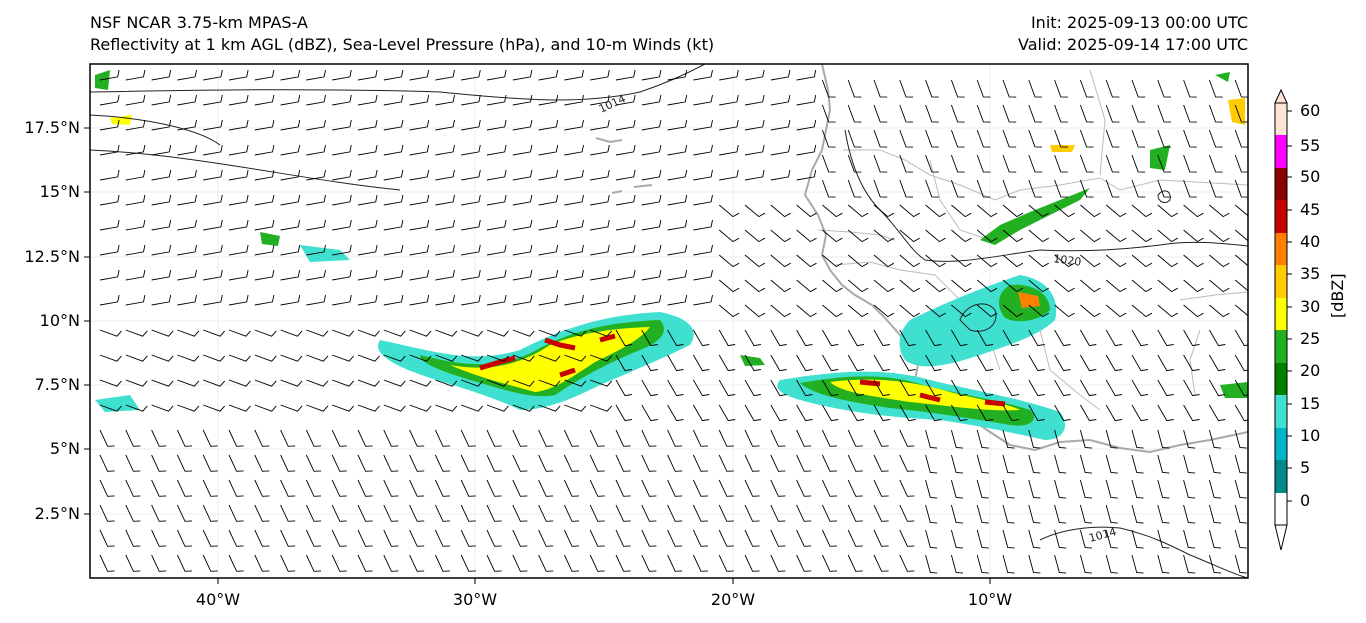 Image resolution: width=1366 pixels, height=623 pixels. I want to click on valid-time: Valid: 2025-09-14 17:00 UTC, so click(1132, 44).